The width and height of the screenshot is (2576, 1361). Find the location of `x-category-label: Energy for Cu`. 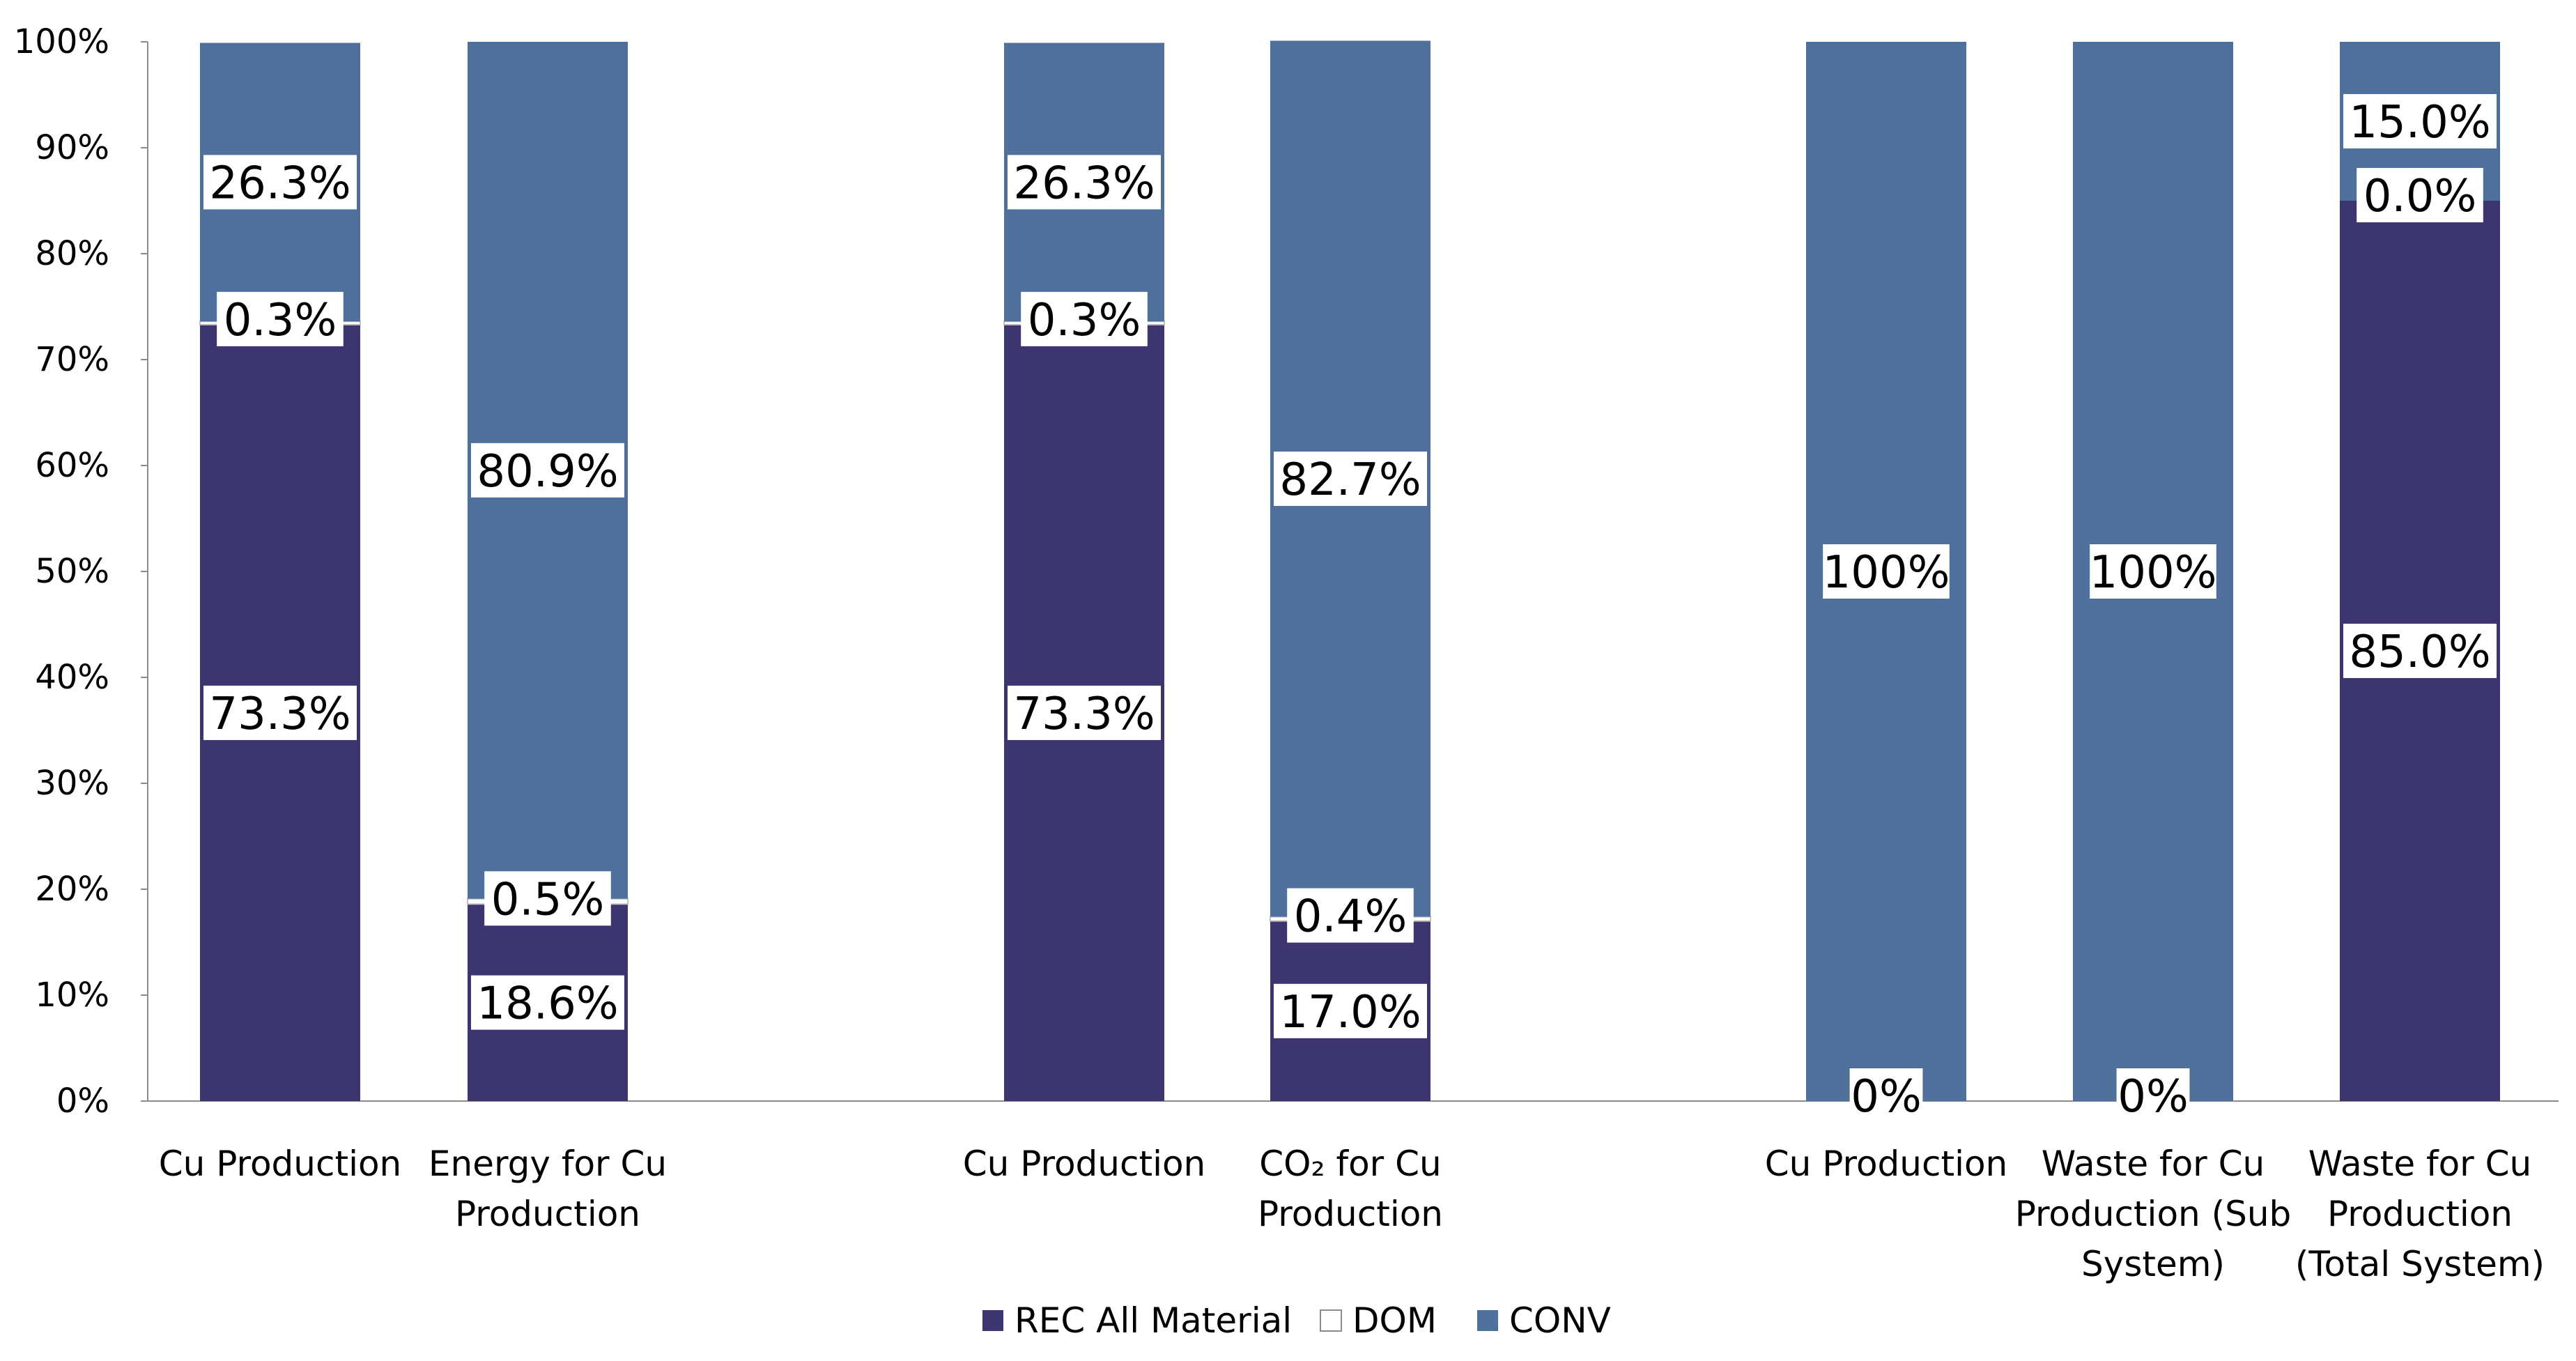

x-category-label: Energy for Cu is located at coordinates (548, 1164).